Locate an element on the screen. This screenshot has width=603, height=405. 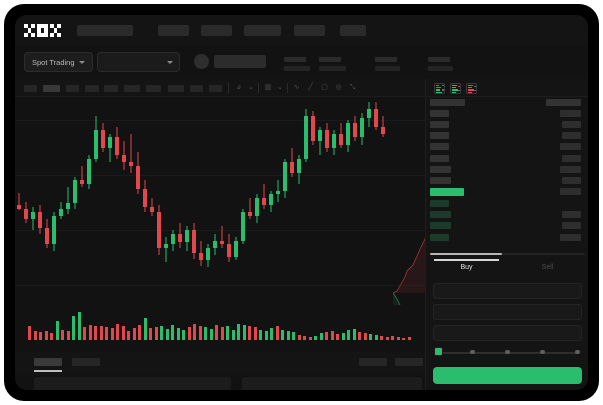
pair-select-dropdown is located at coordinates (138, 62).